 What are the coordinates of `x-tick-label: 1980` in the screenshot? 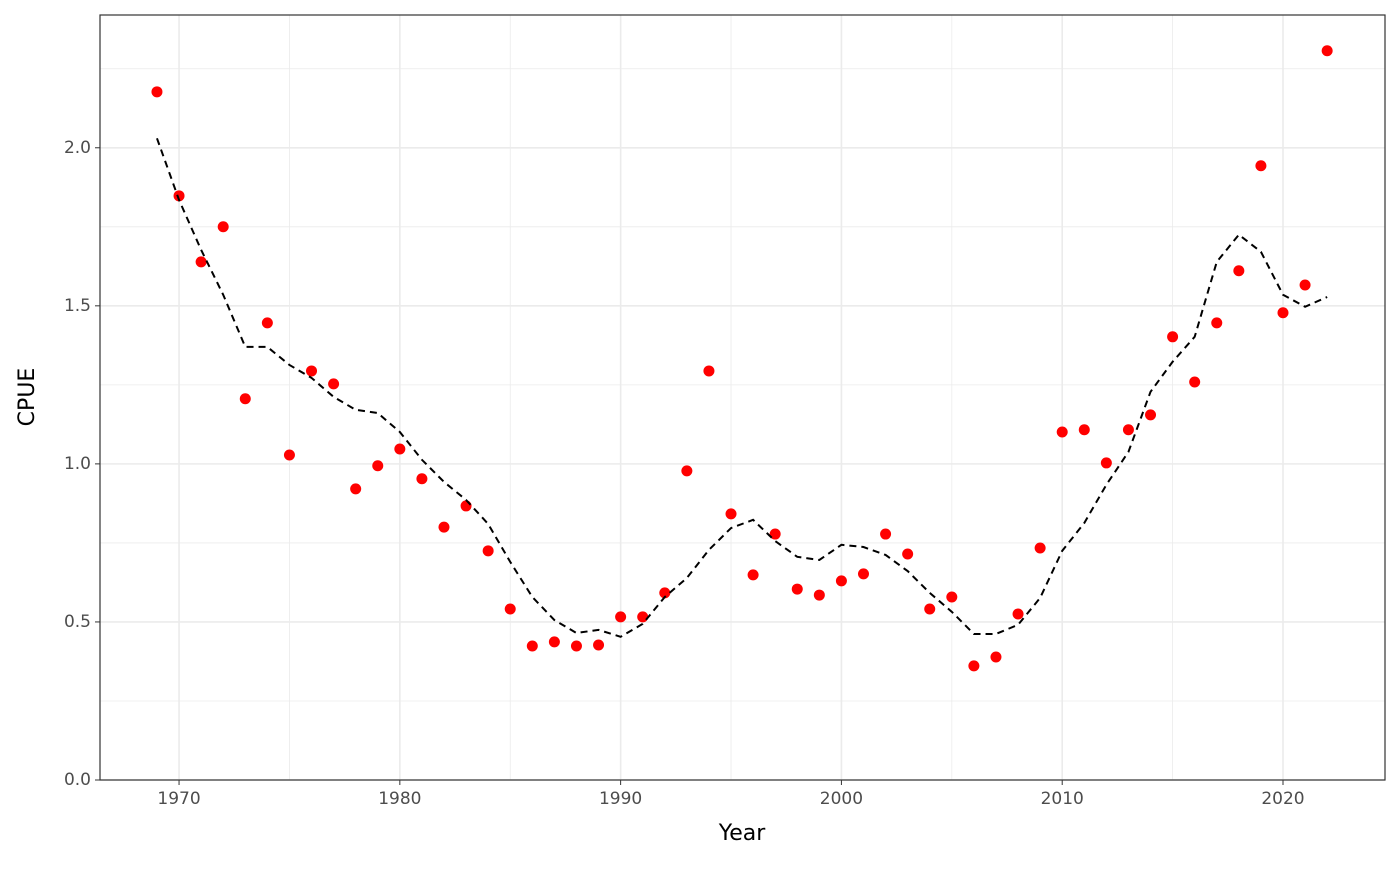 It's located at (399, 799).